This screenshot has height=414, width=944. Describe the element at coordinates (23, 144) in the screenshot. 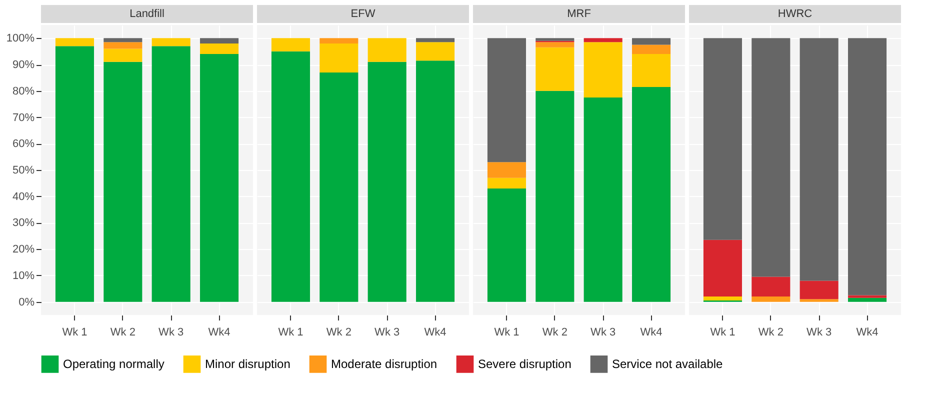

I see `y-tick-label: 60%` at that location.